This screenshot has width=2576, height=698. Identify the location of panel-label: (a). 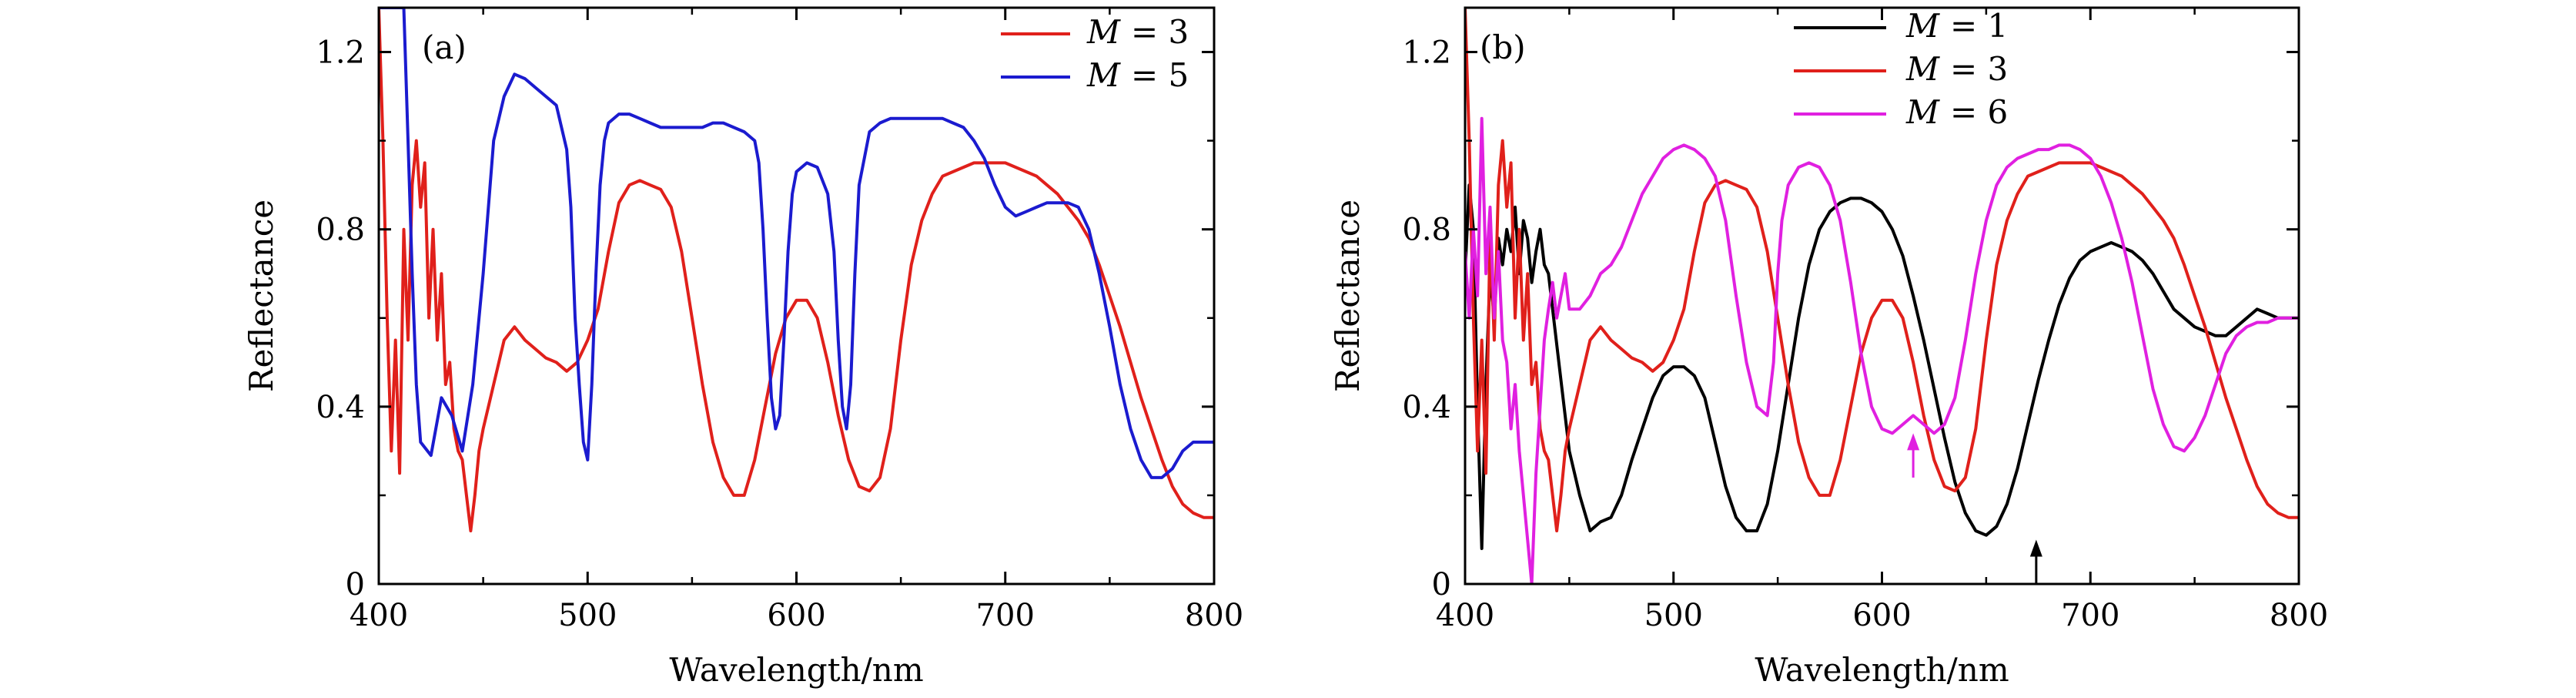
(445, 48).